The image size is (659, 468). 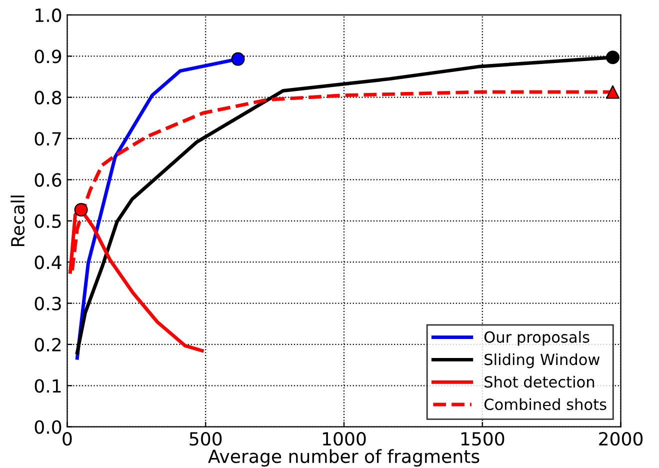 I want to click on y-tick-label: 0.5, so click(x=47, y=221).